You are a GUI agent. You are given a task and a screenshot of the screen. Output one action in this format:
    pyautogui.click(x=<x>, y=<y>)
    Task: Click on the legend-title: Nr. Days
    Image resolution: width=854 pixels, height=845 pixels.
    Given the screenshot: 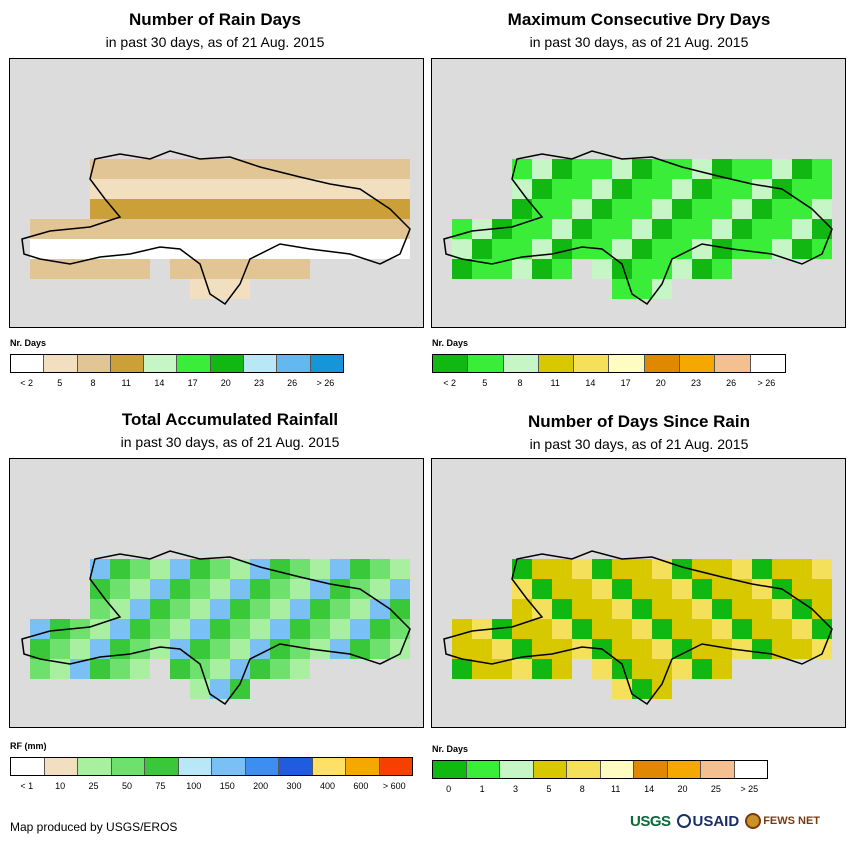 What is the action you would take?
    pyautogui.click(x=450, y=749)
    